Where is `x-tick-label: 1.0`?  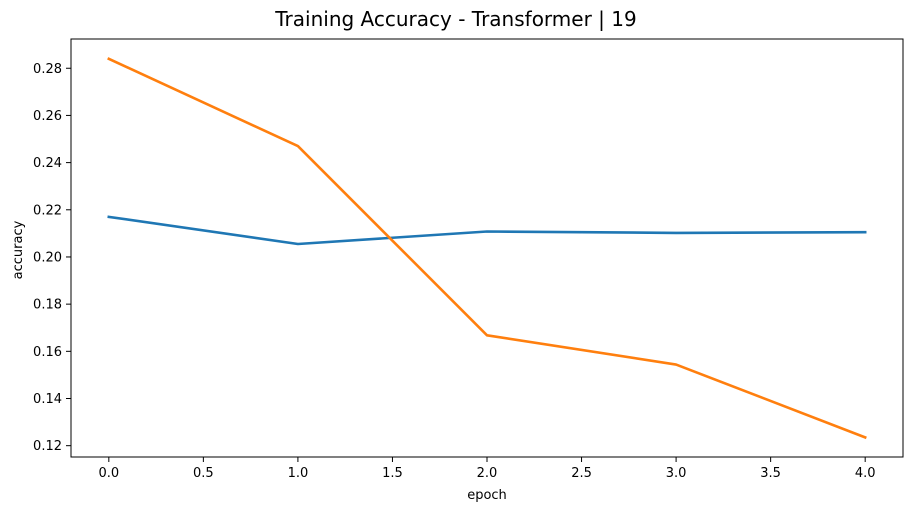 x-tick-label: 1.0 is located at coordinates (298, 473).